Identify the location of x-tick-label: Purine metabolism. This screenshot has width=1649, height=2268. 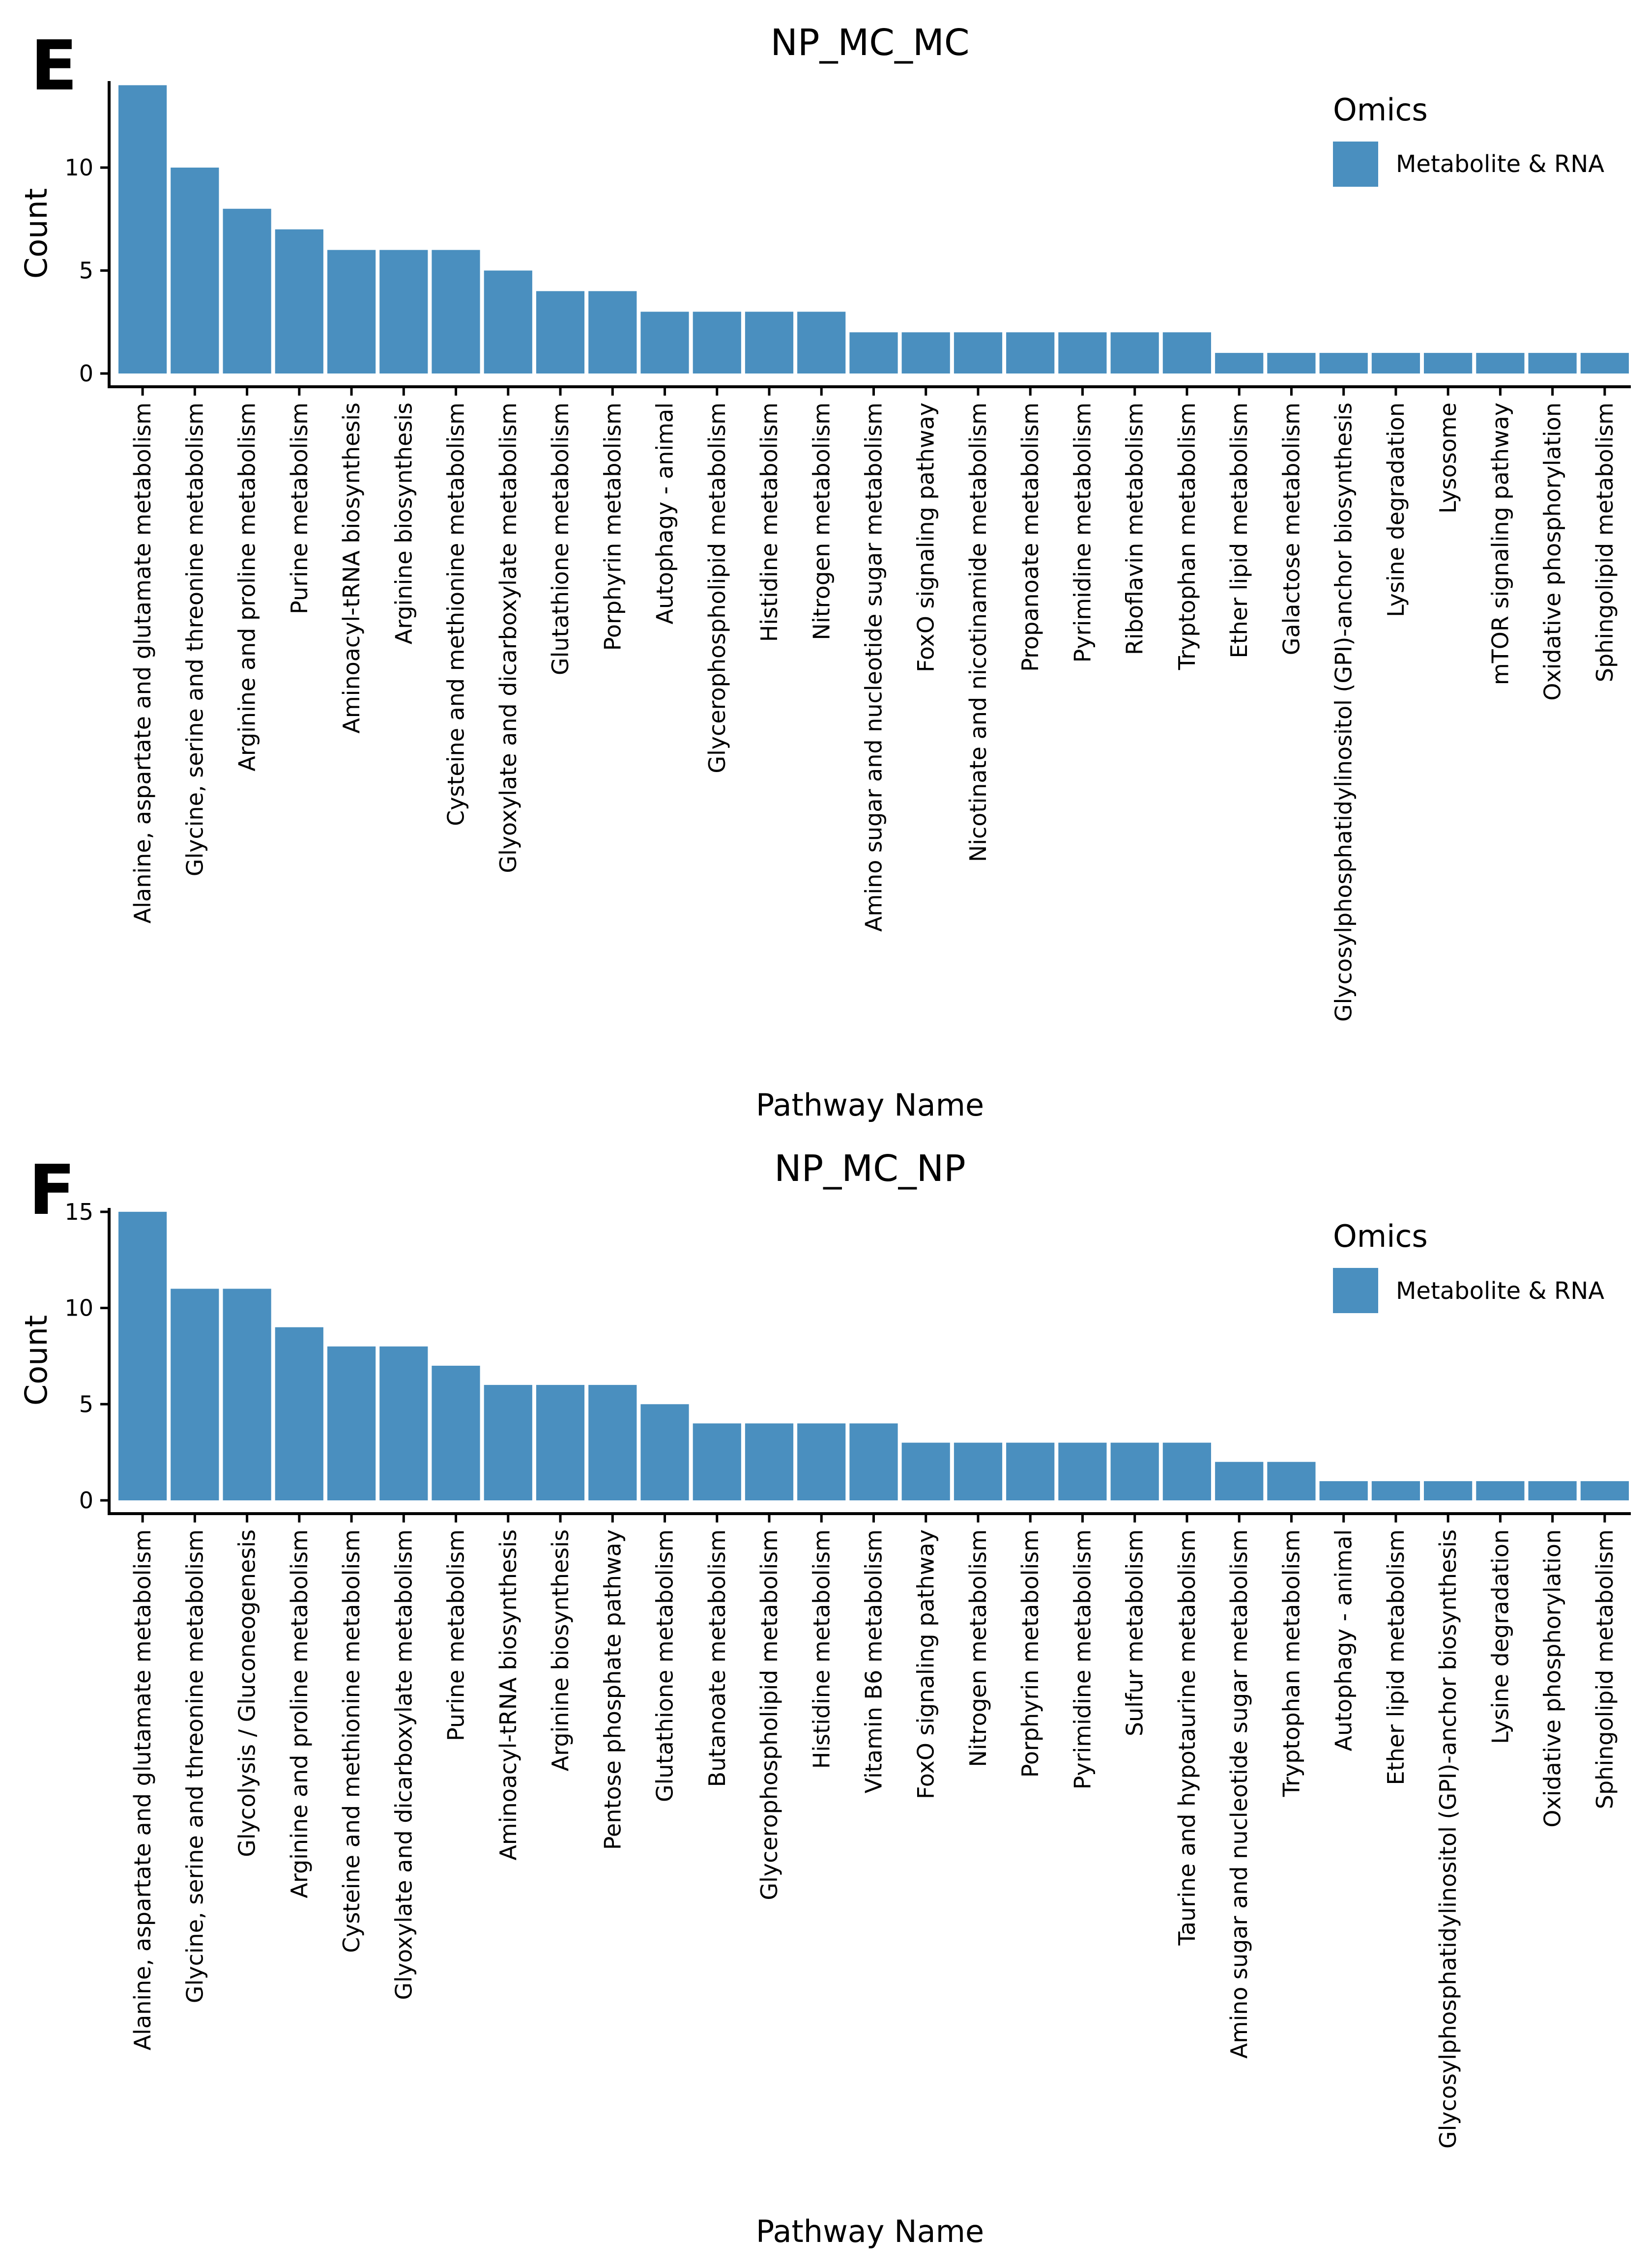
(456, 1635).